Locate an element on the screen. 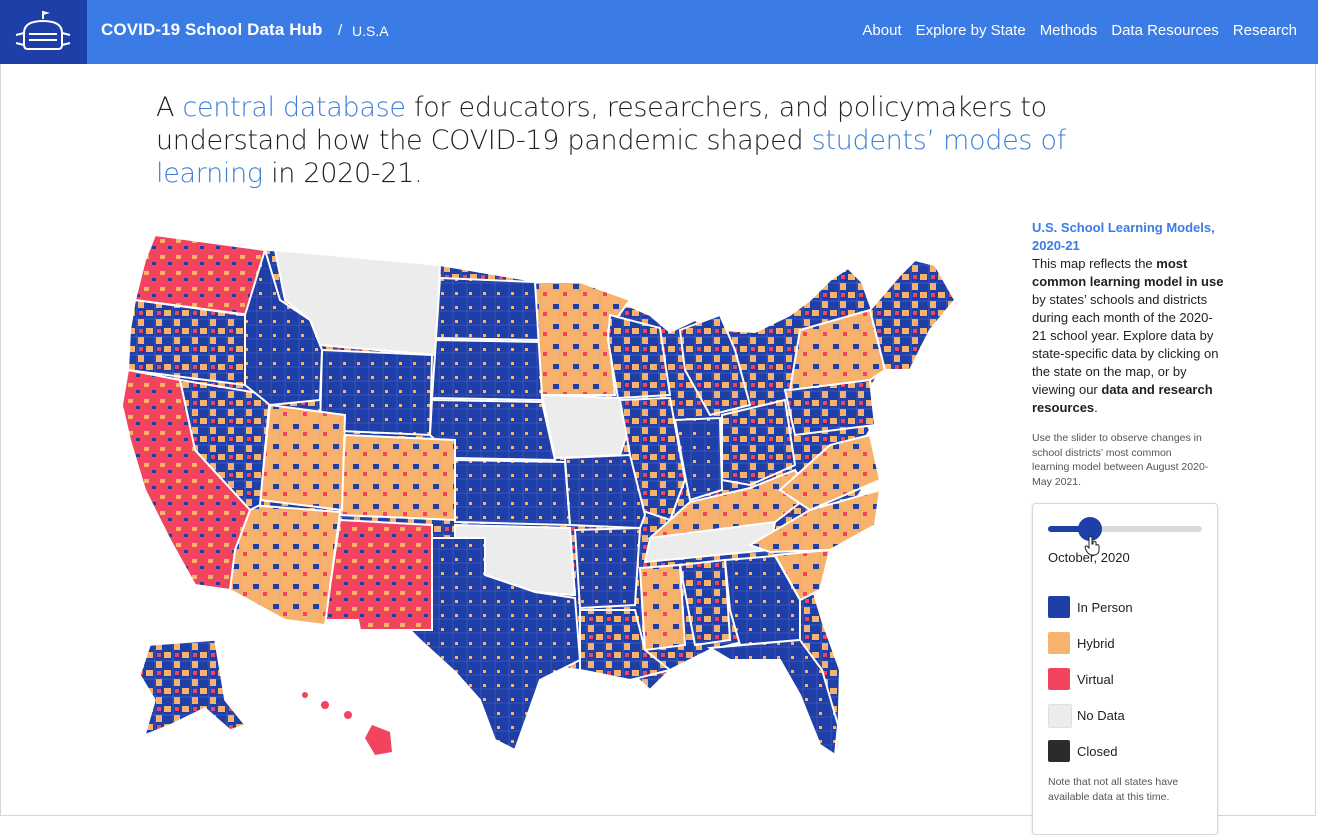  state-missouri is located at coordinates (605, 491).